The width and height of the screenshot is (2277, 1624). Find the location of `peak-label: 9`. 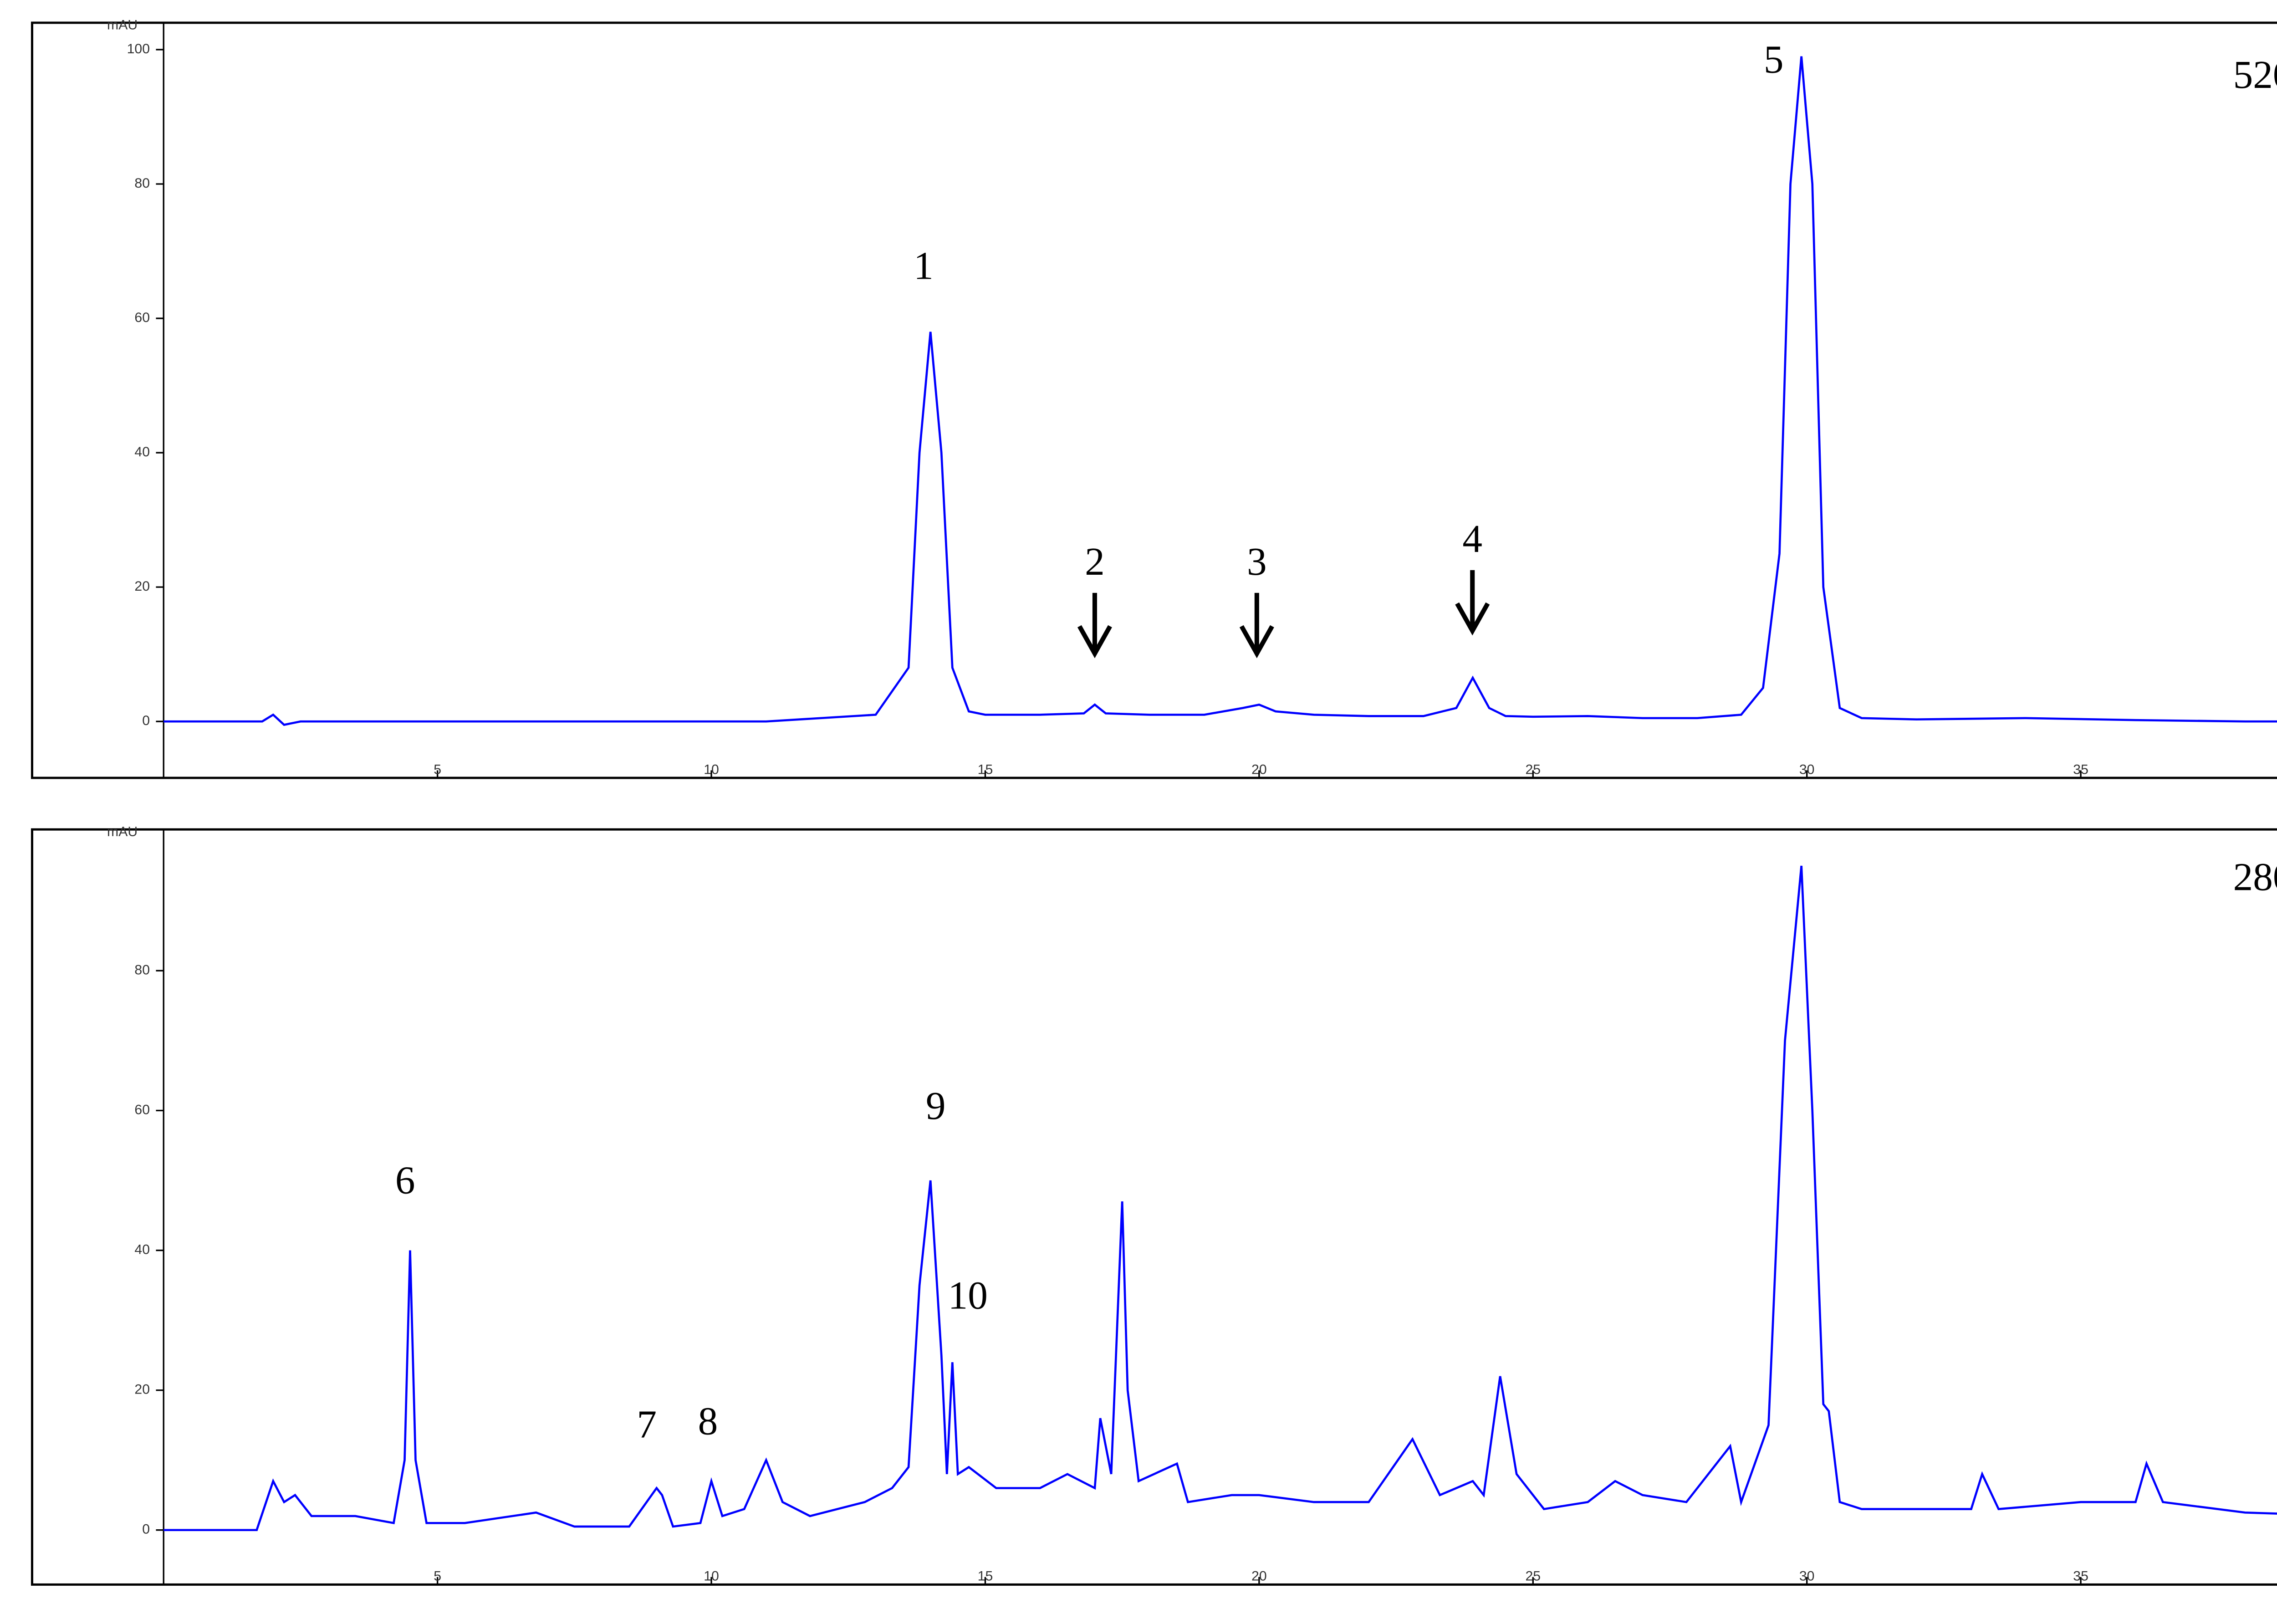

peak-label: 9 is located at coordinates (936, 1106).